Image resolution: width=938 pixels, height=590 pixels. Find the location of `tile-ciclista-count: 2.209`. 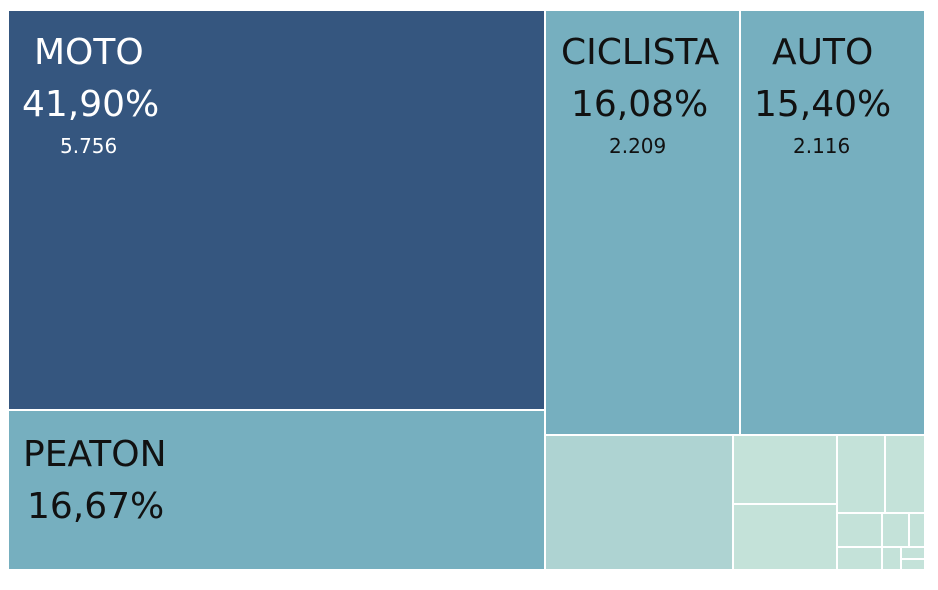

tile-ciclista-count: 2.209 is located at coordinates (638, 146).